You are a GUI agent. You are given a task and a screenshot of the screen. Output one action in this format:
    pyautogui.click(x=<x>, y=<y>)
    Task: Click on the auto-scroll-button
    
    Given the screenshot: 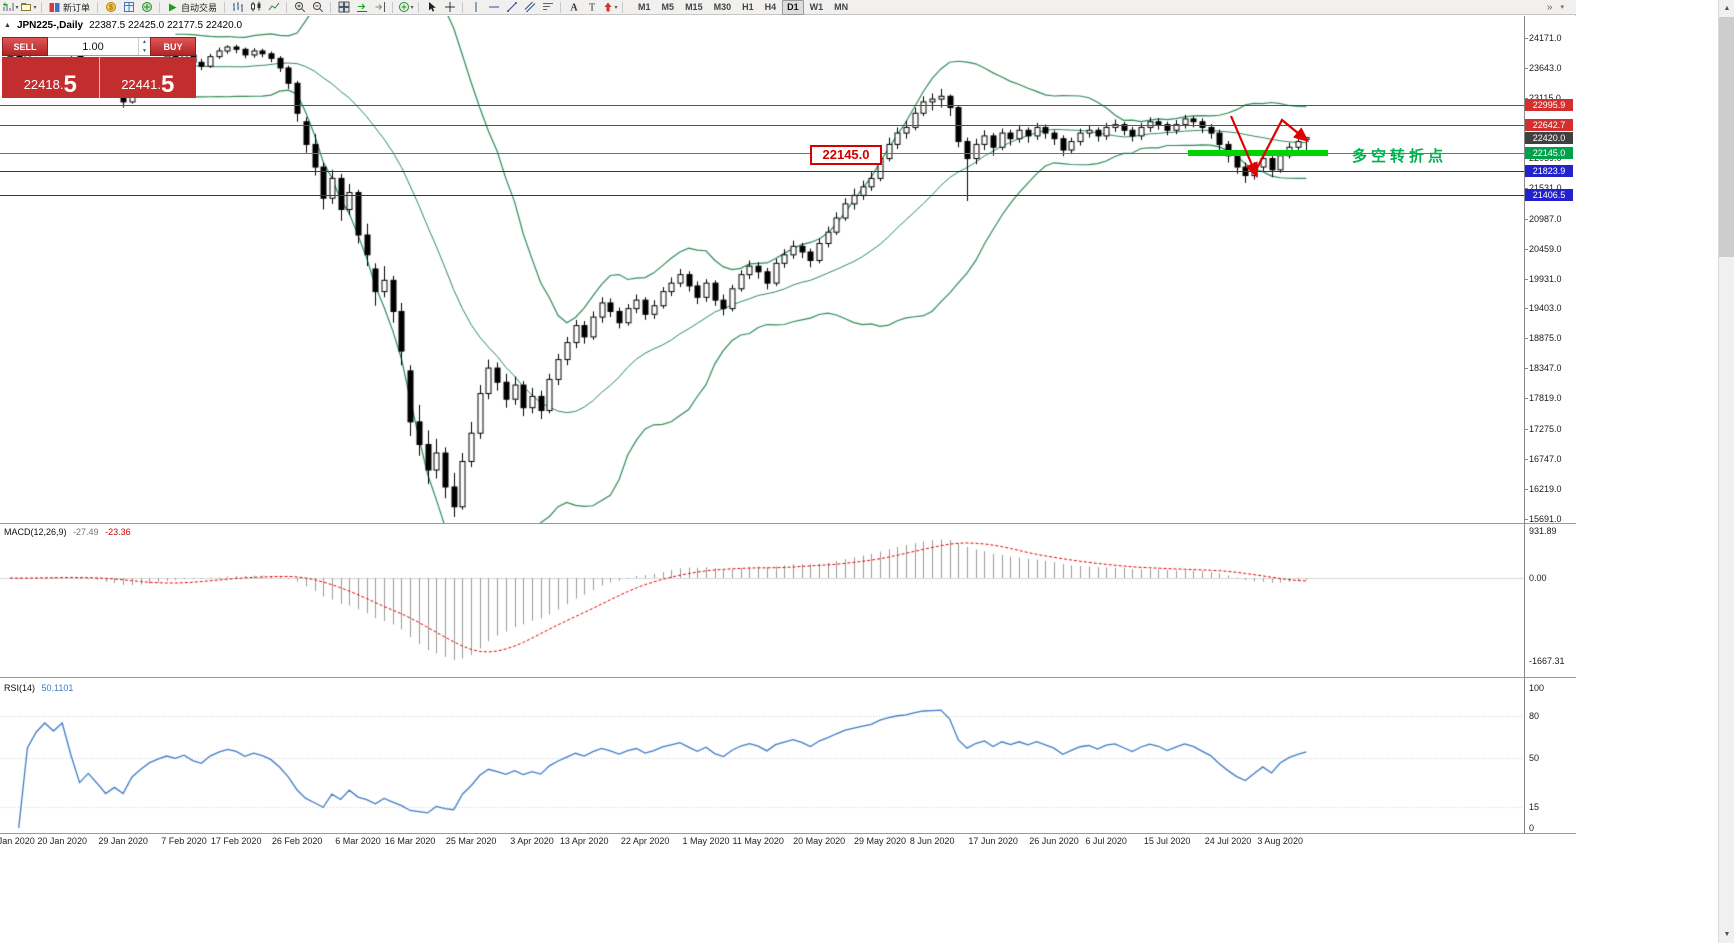 What is the action you would take?
    pyautogui.click(x=361, y=7)
    